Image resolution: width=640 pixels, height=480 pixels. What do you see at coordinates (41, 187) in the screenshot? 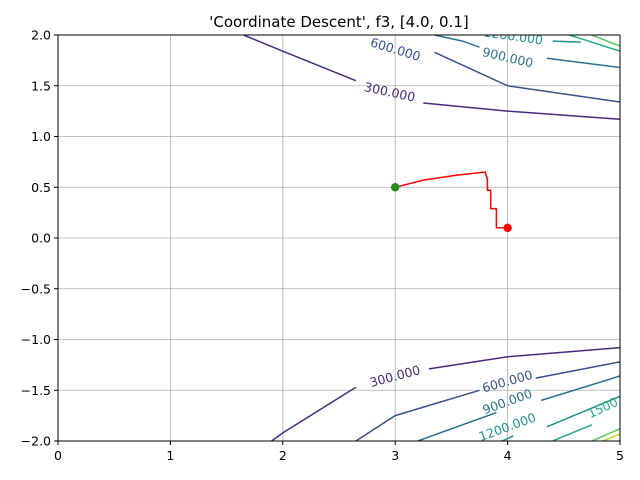
I see `y-tick-label: 0.5` at bounding box center [41, 187].